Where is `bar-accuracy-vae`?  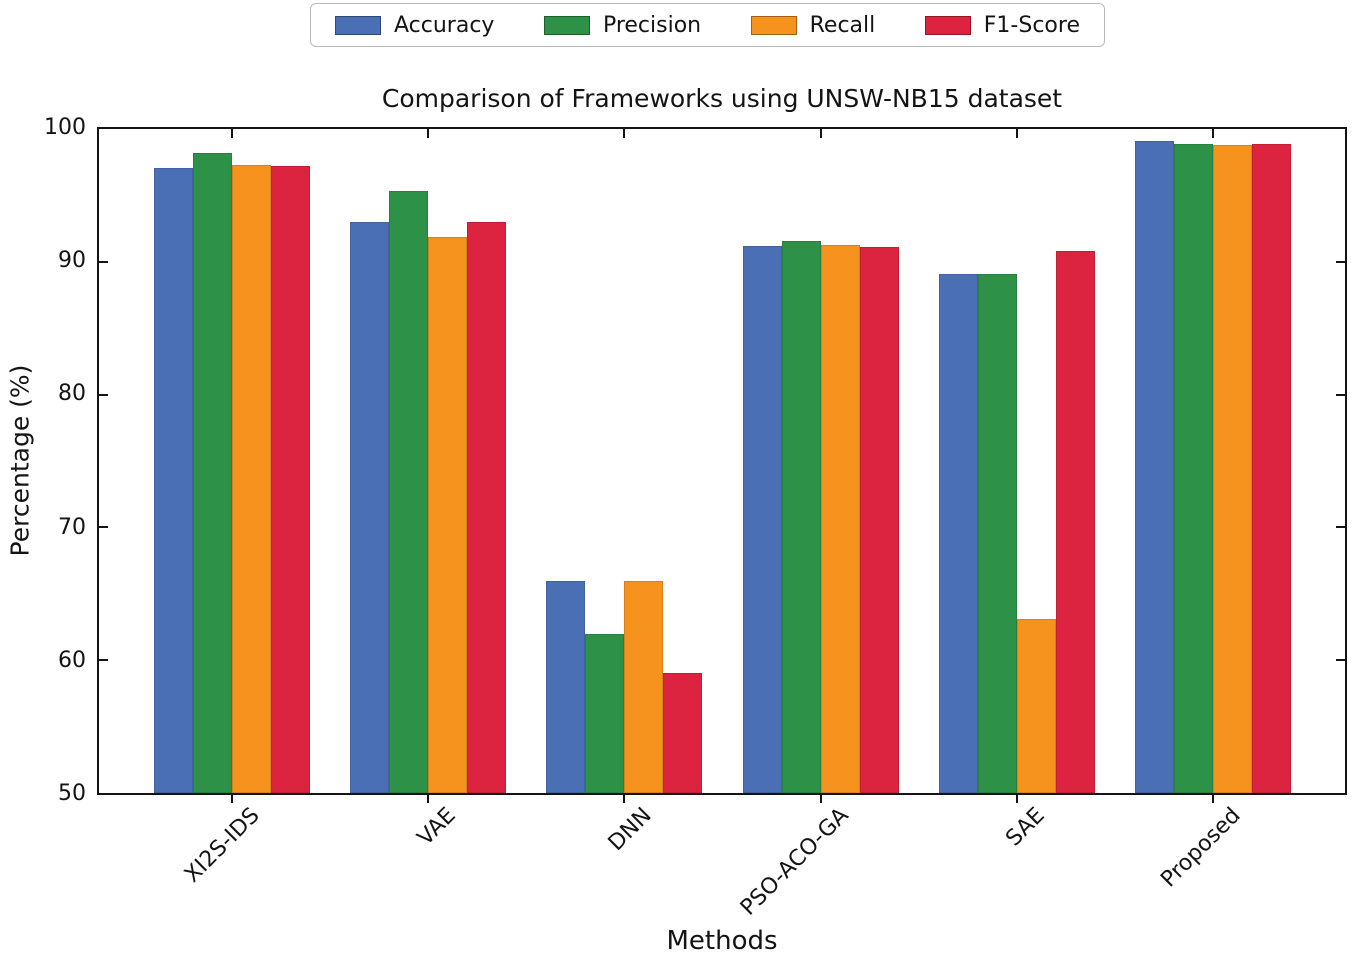 bar-accuracy-vae is located at coordinates (370, 507).